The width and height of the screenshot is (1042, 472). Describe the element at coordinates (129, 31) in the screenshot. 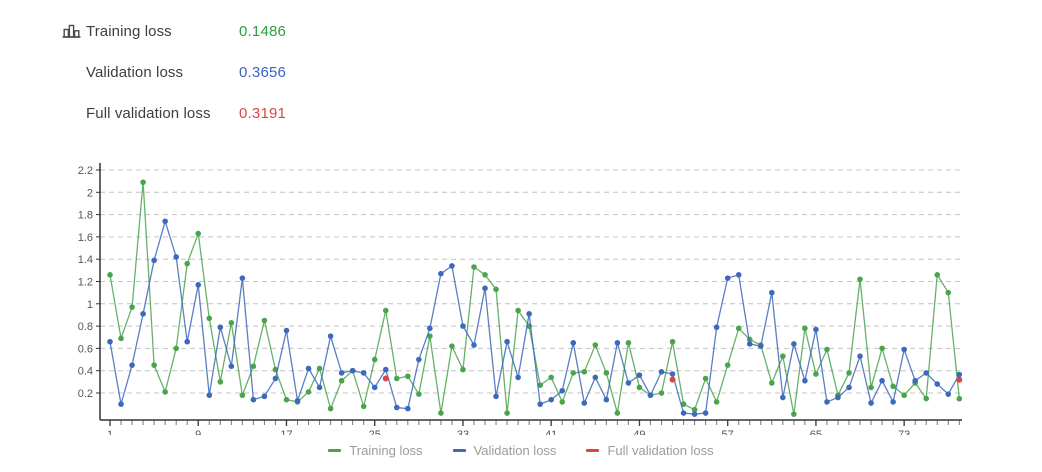

I see `metric-label: Training loss` at that location.